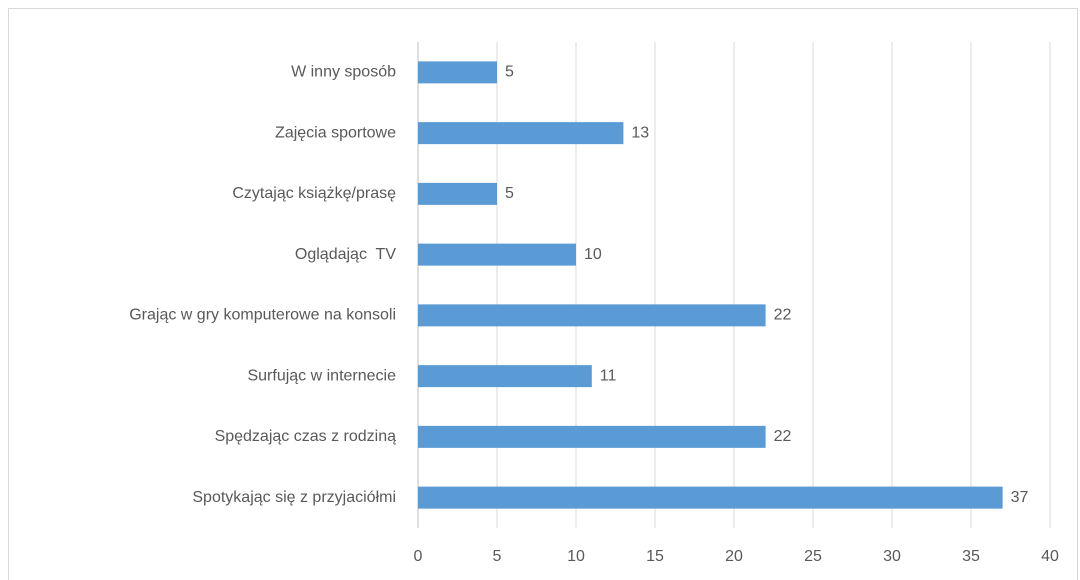  I want to click on y-tick-label: Spotykając się z przyjaciółmi, so click(294, 497).